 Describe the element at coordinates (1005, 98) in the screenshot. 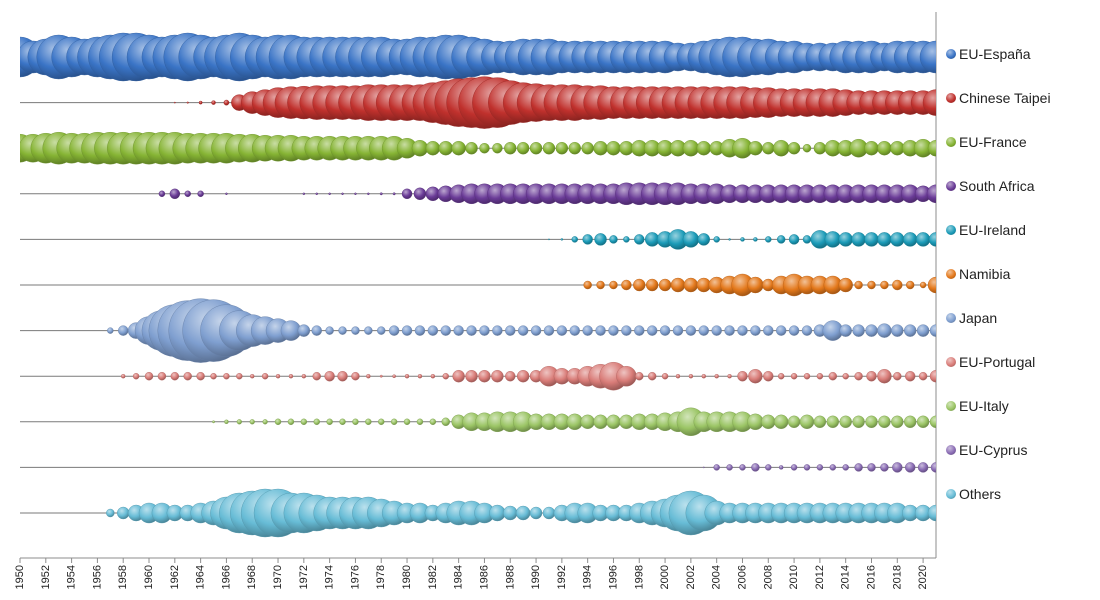

I see `legend-label: Chinese Taipei` at that location.